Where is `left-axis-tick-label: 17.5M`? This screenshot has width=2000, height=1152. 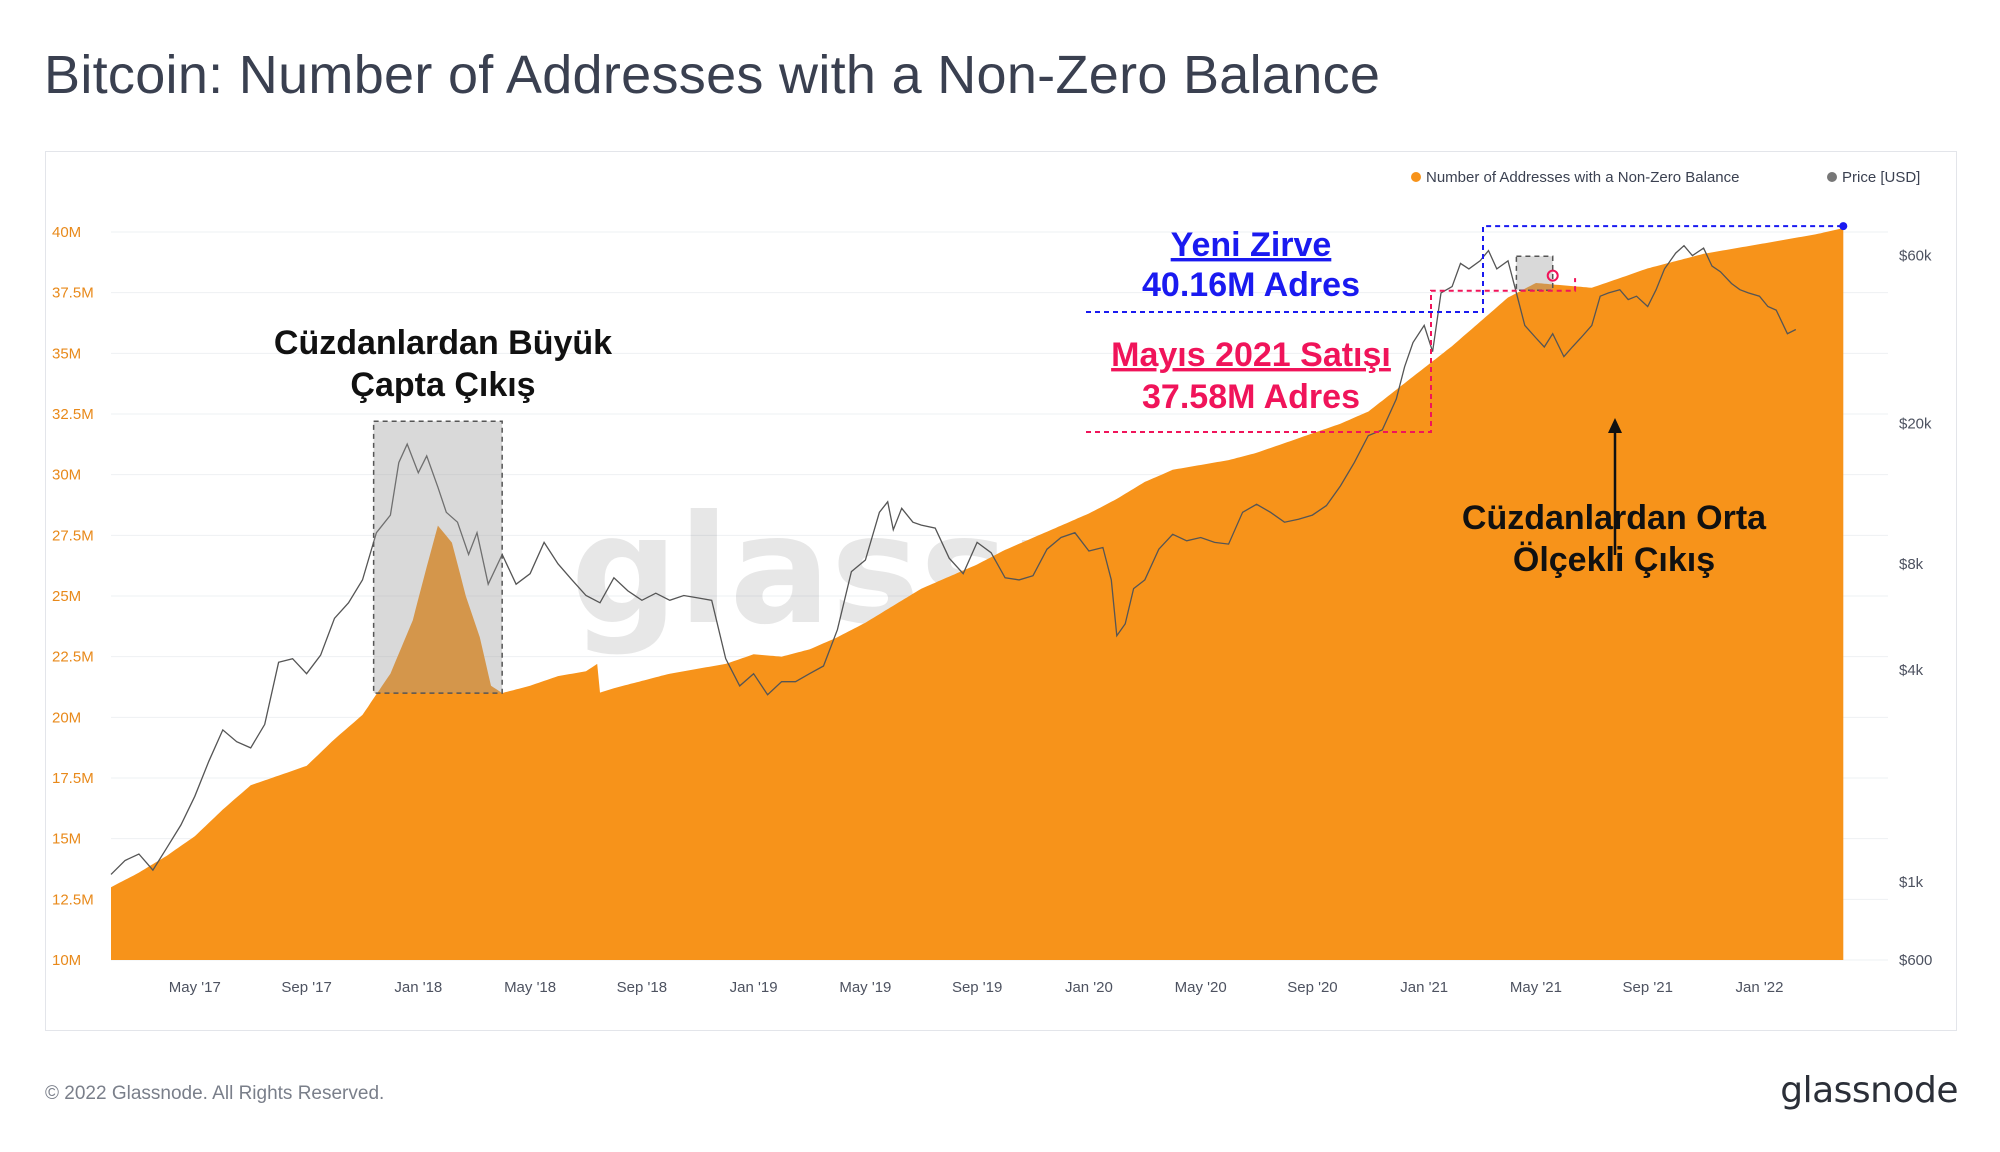
left-axis-tick-label: 17.5M is located at coordinates (73, 778).